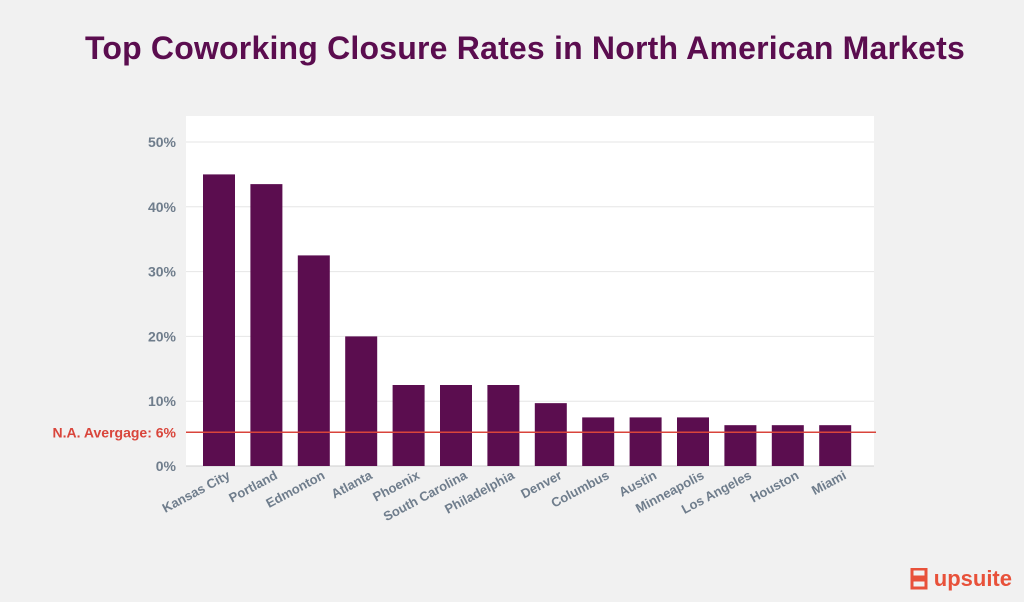  What do you see at coordinates (162, 142) in the screenshot?
I see `y-tick-label: 50%` at bounding box center [162, 142].